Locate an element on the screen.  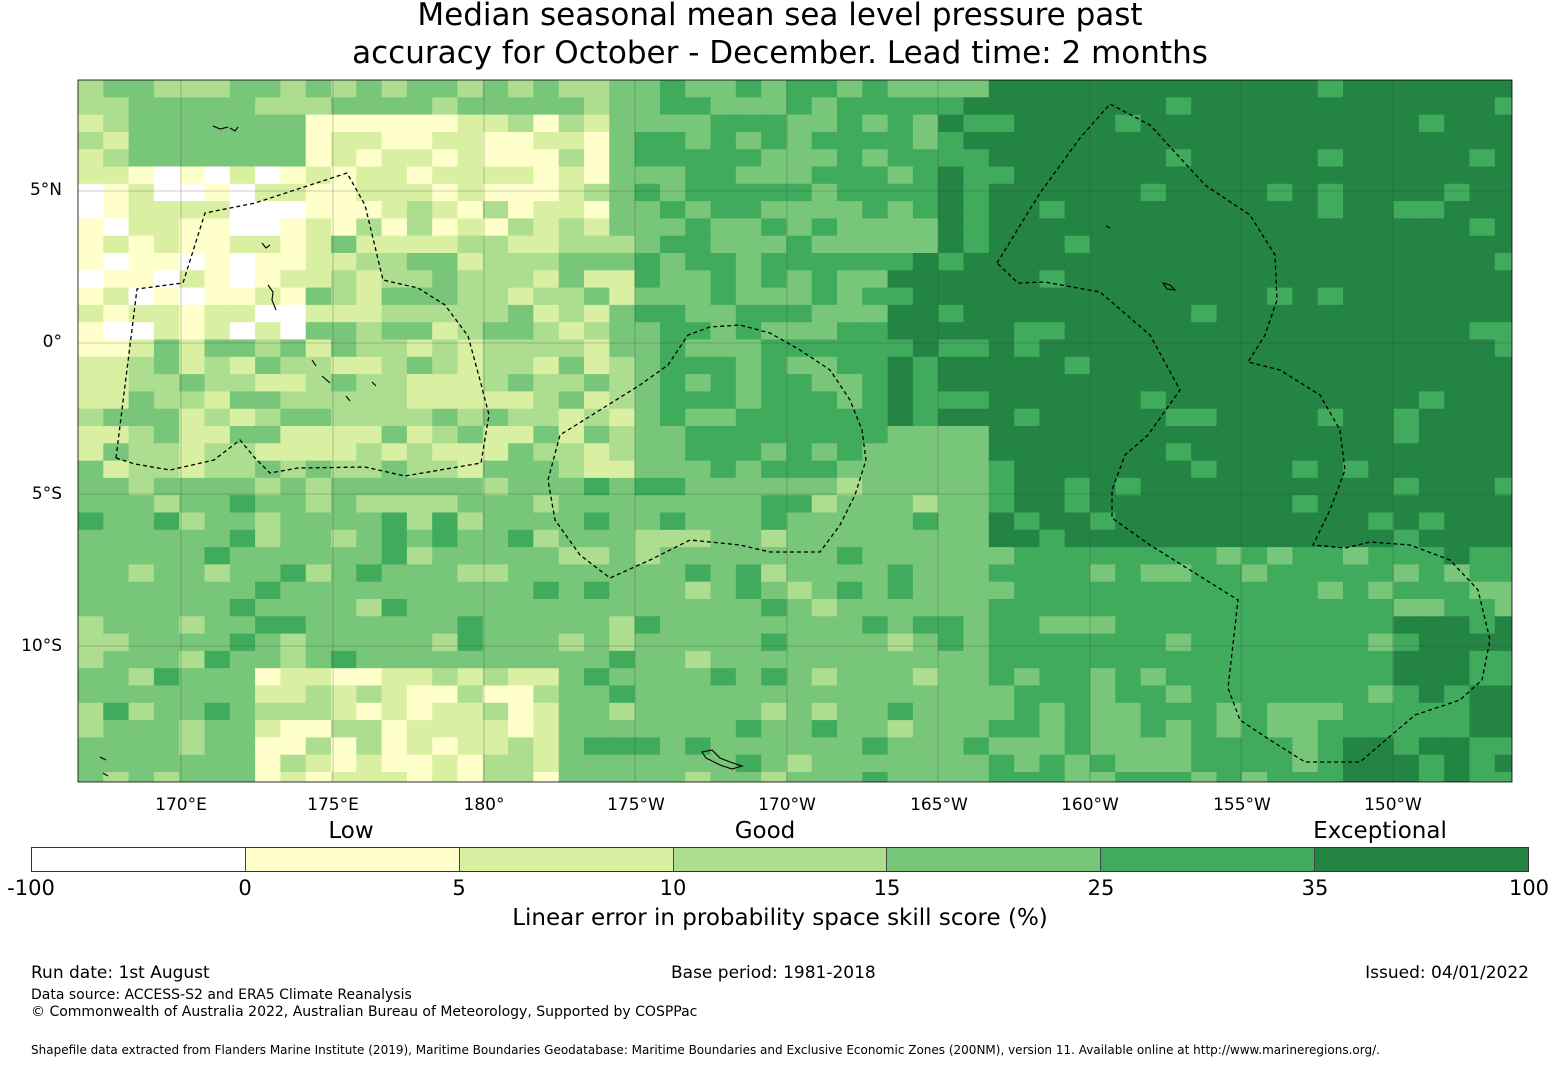
colorbar-segment is located at coordinates (139, 859).